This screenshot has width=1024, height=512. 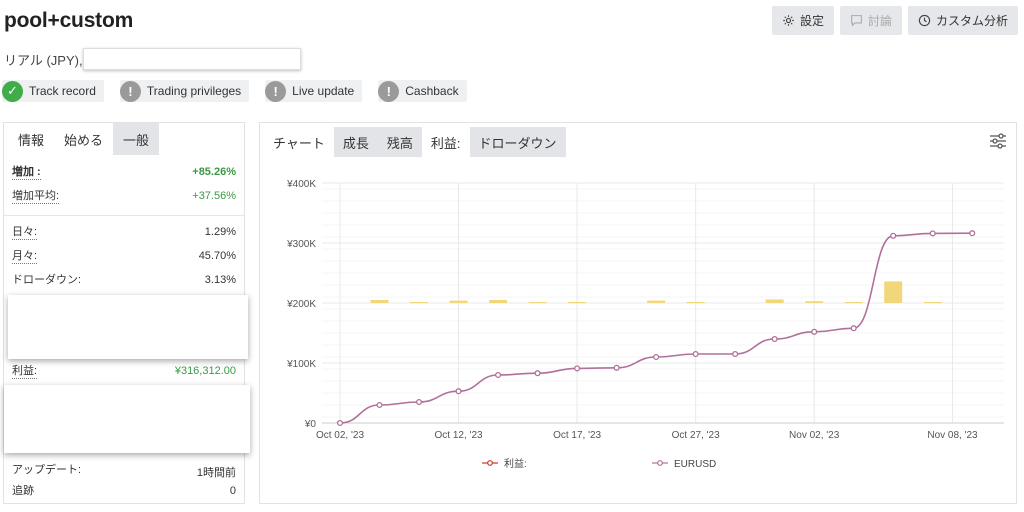 I want to click on clock-icon, so click(x=924, y=20).